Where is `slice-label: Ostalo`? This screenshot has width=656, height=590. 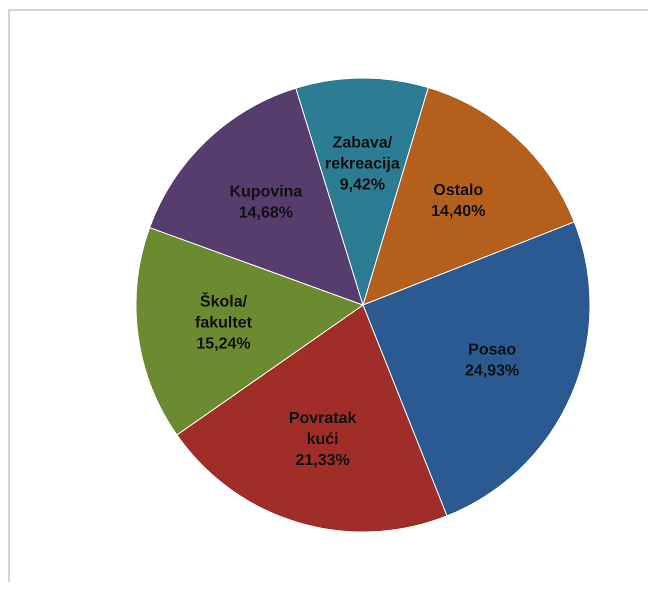
slice-label: Ostalo is located at coordinates (458, 191).